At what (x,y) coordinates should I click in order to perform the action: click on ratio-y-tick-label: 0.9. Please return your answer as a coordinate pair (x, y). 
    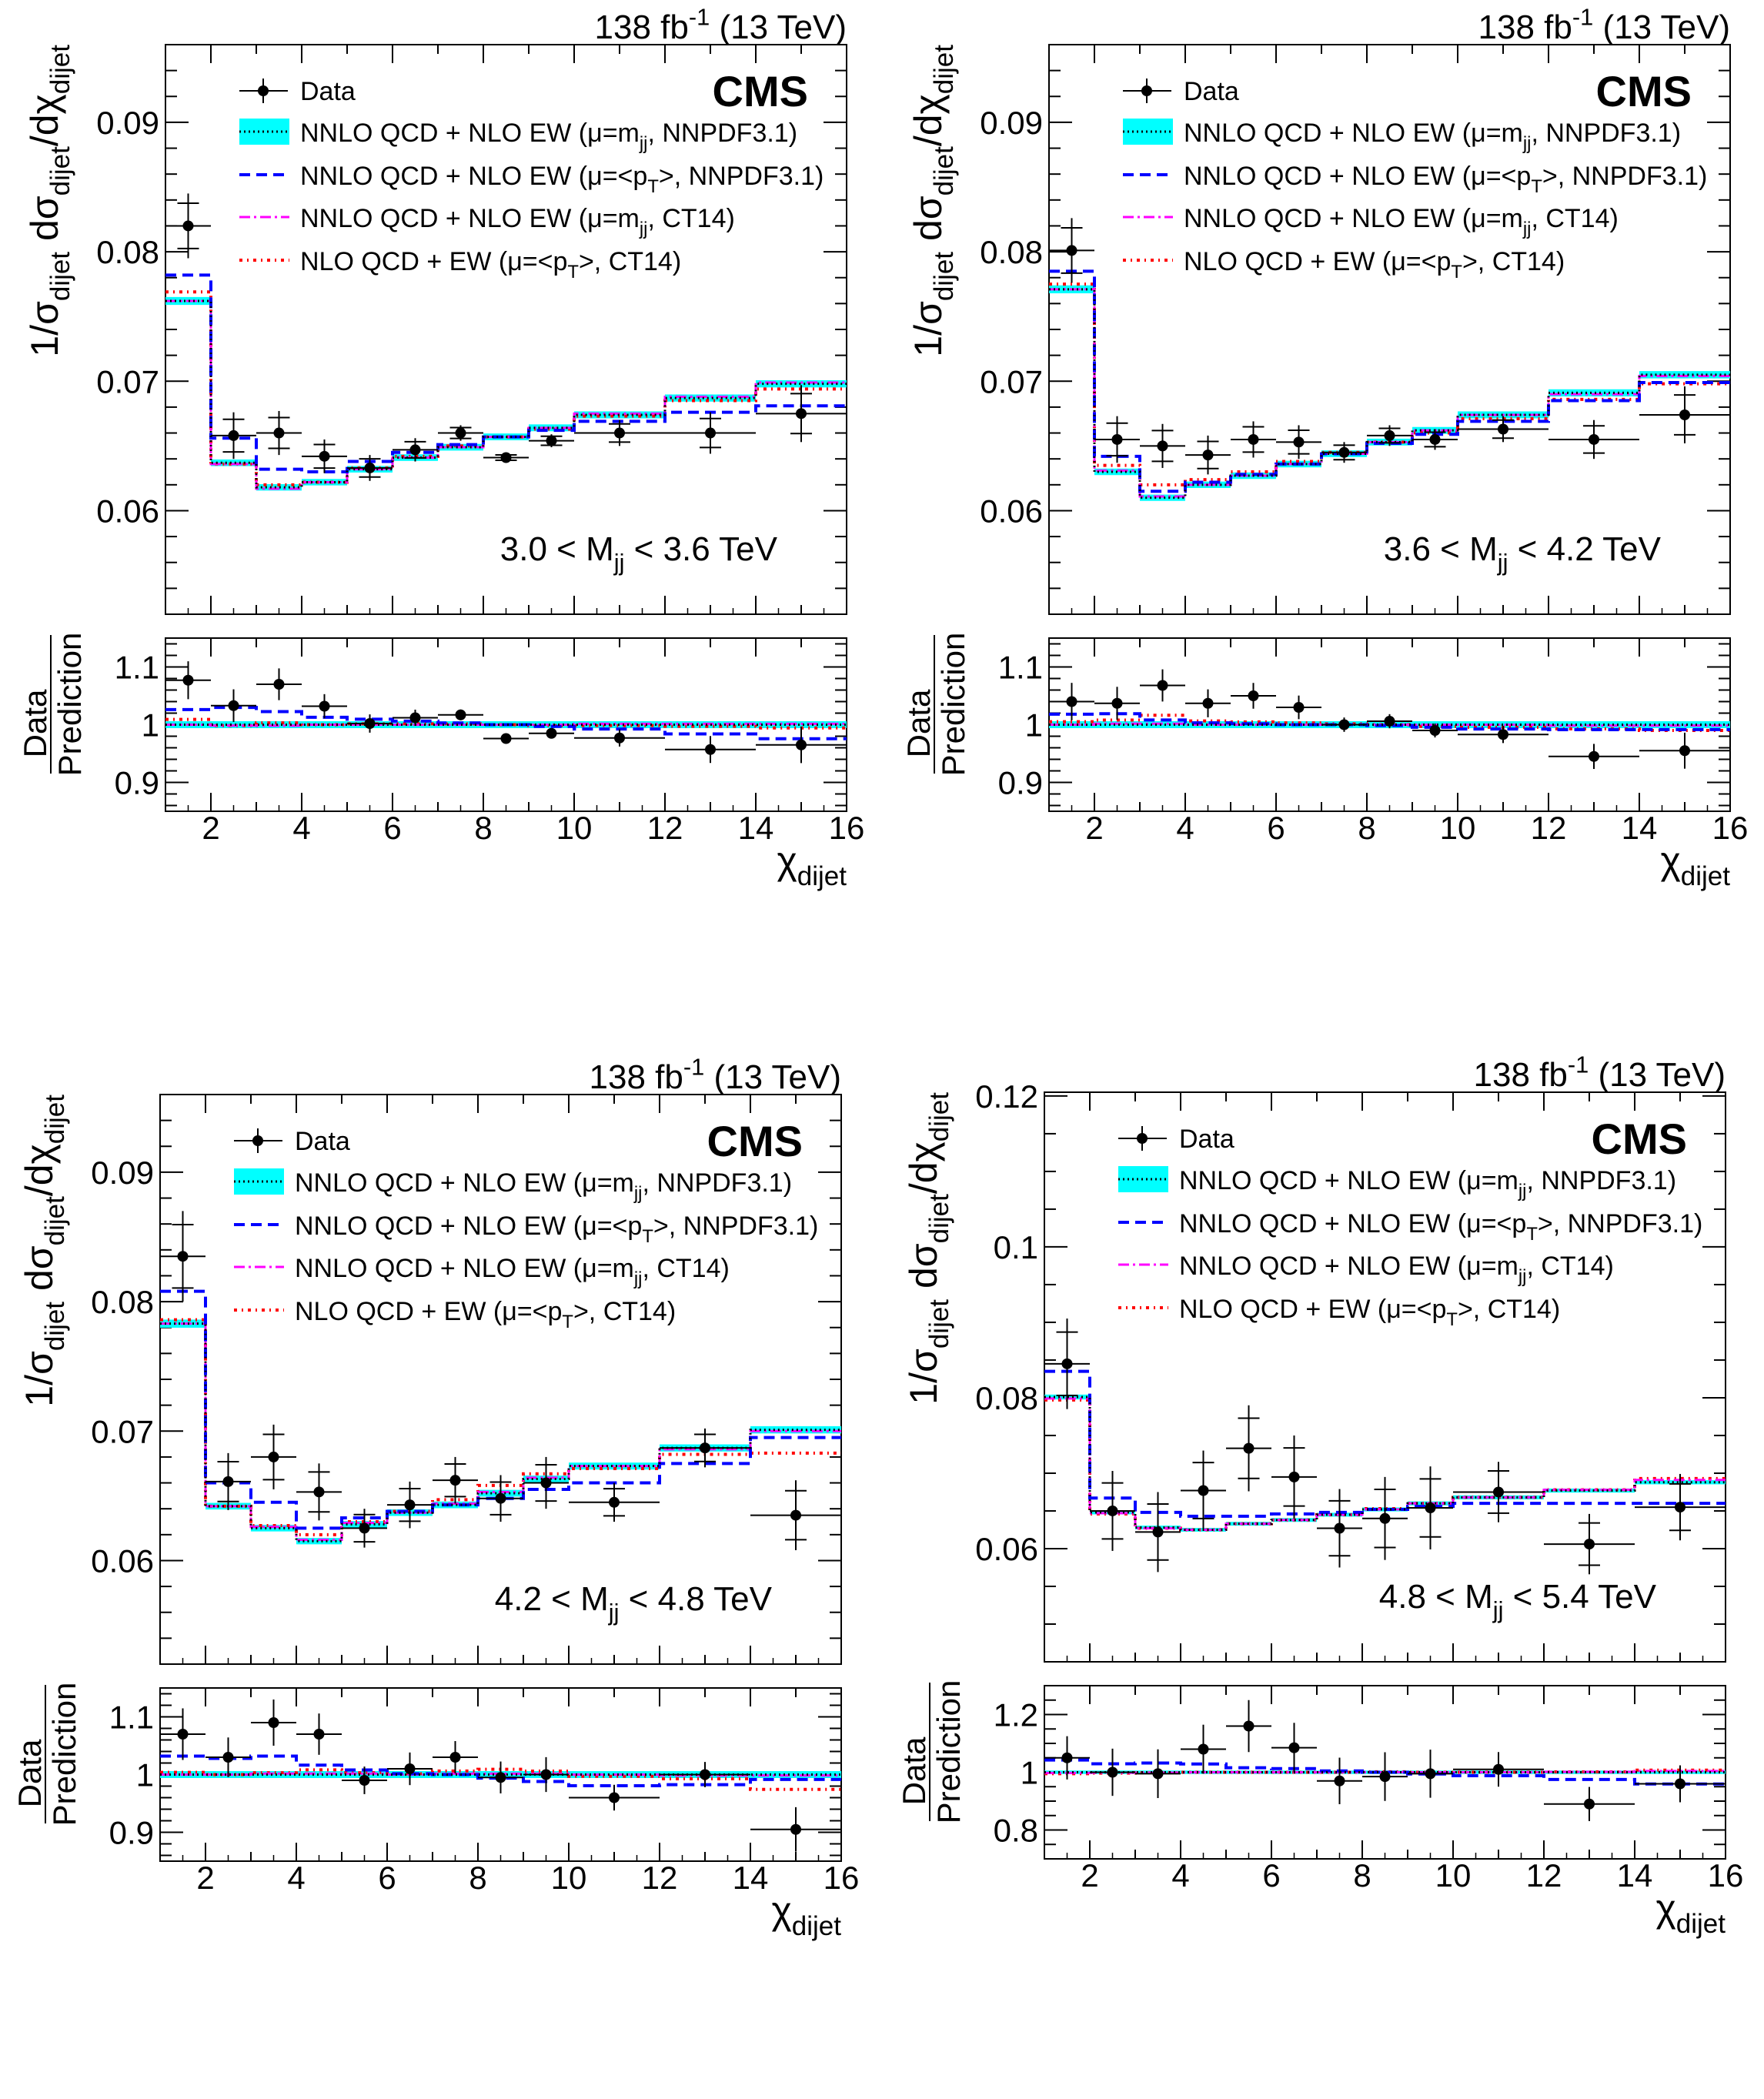
    Looking at the image, I should click on (137, 783).